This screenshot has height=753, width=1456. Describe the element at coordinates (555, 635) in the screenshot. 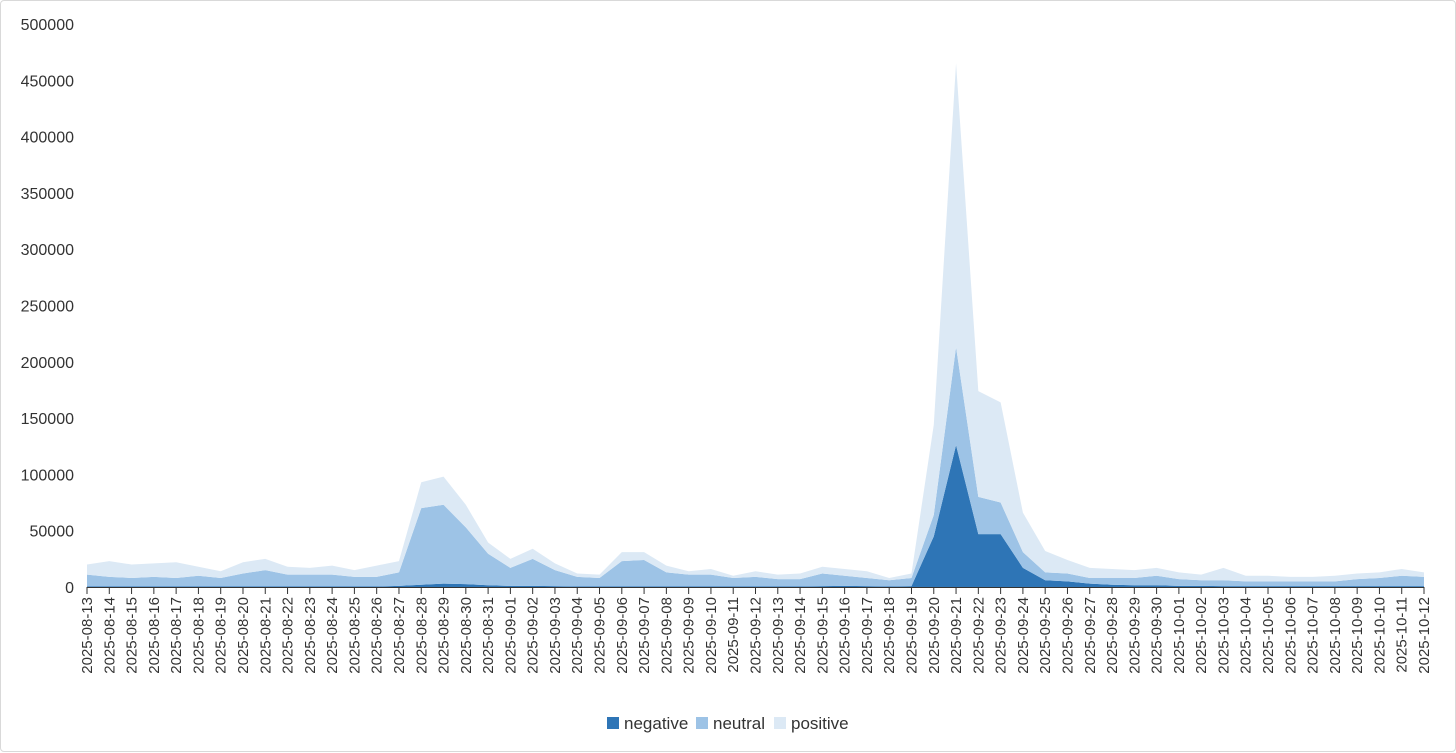

I see `x-tick-label: 2025-09-03` at that location.